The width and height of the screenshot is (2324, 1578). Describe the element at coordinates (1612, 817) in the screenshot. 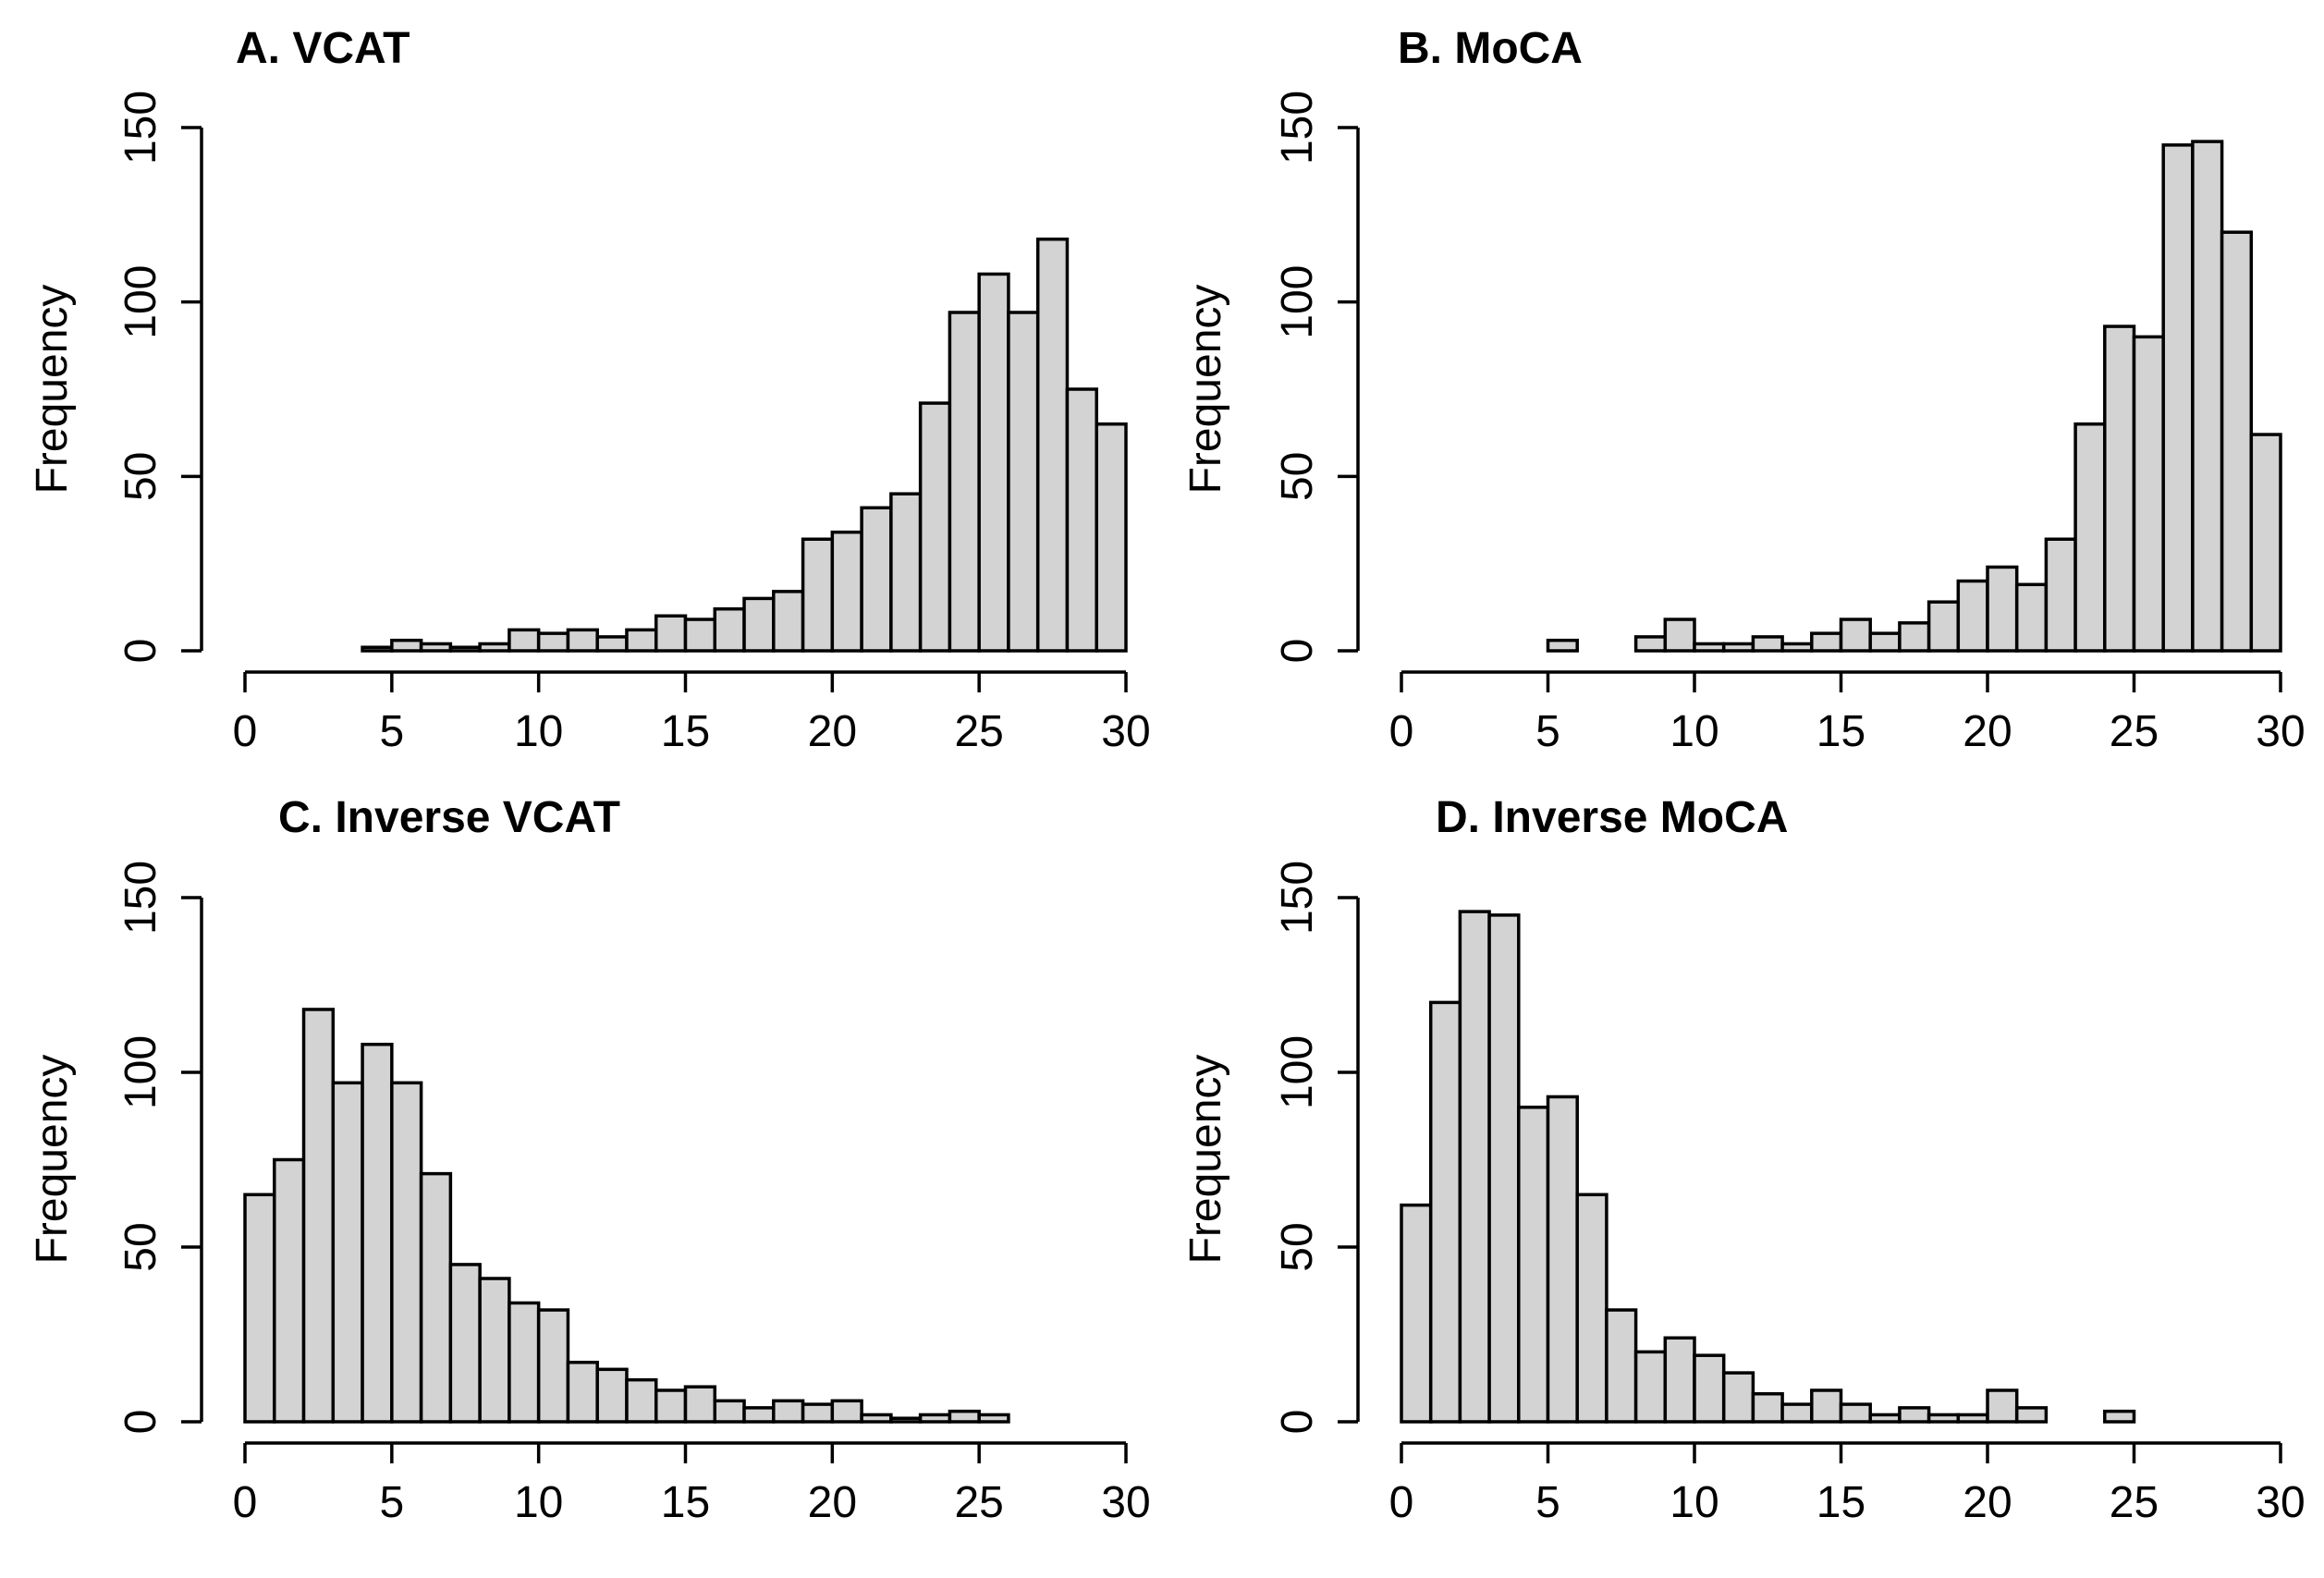

I see `panel-title: D. Inverse MoCA` at that location.